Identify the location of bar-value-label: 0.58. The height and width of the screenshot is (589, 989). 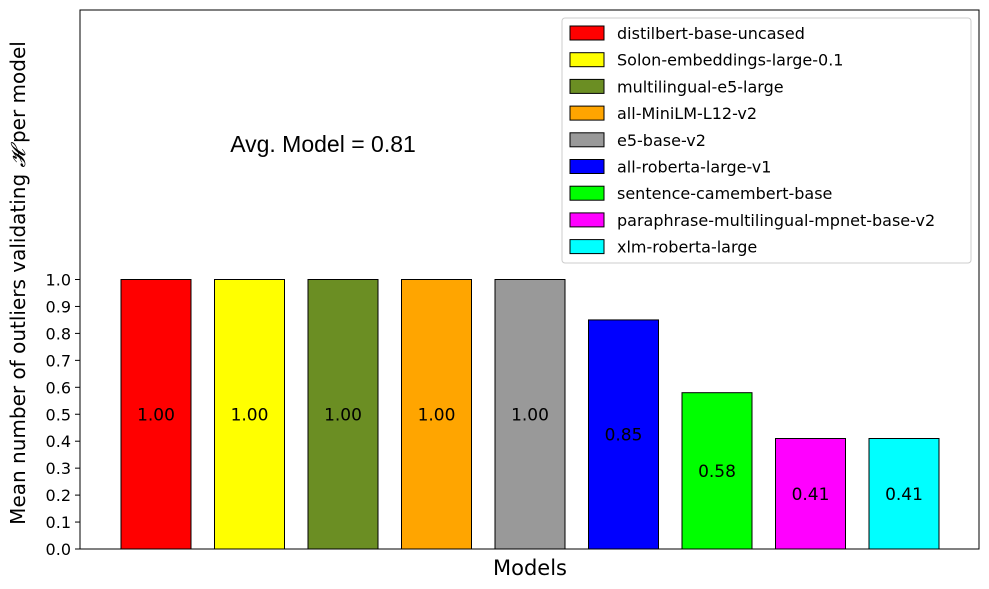
(717, 472).